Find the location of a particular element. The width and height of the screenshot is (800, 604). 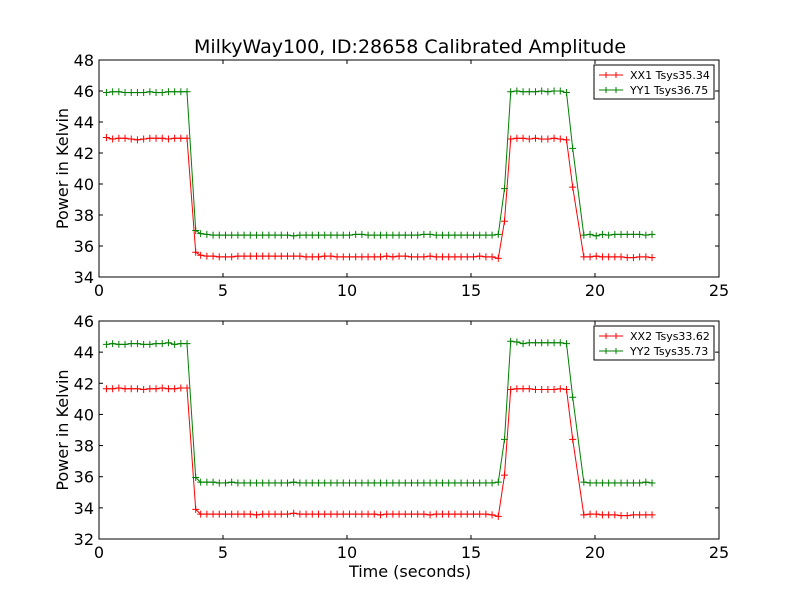

y-tick-label: 48 is located at coordinates (84, 60).